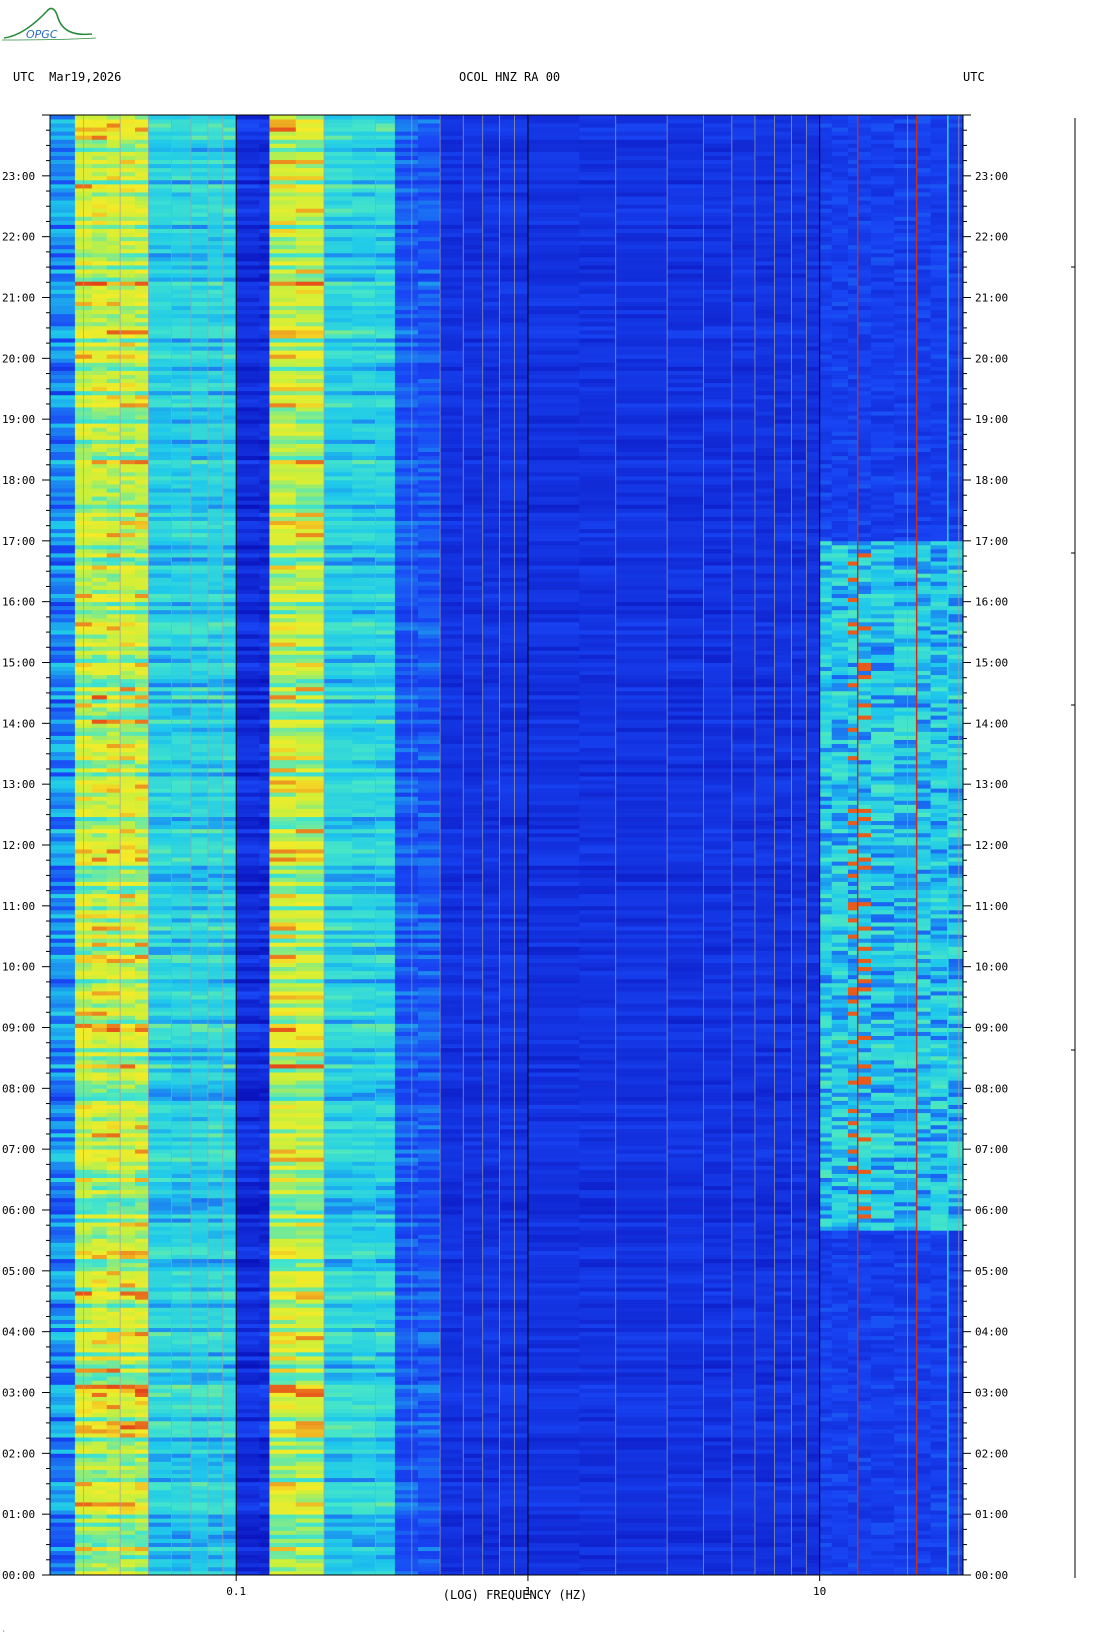 The height and width of the screenshot is (1635, 1102). Describe the element at coordinates (18, 480) in the screenshot. I see `y-tick-label-left: 18:00` at that location.